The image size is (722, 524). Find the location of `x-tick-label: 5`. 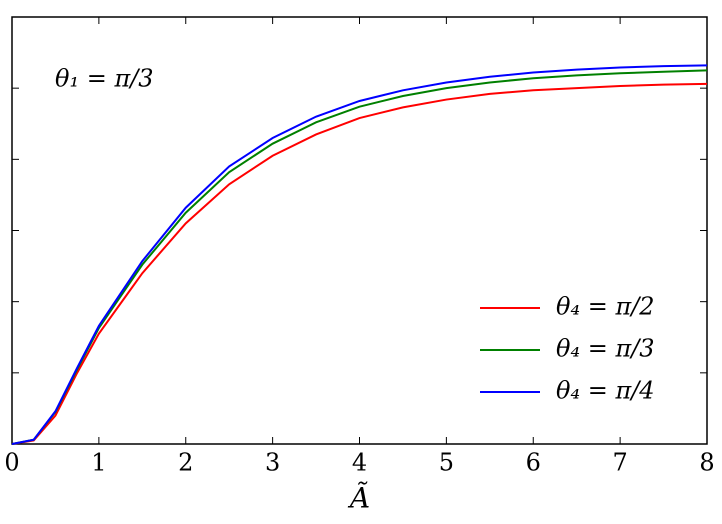

x-tick-label: 5 is located at coordinates (446, 463).